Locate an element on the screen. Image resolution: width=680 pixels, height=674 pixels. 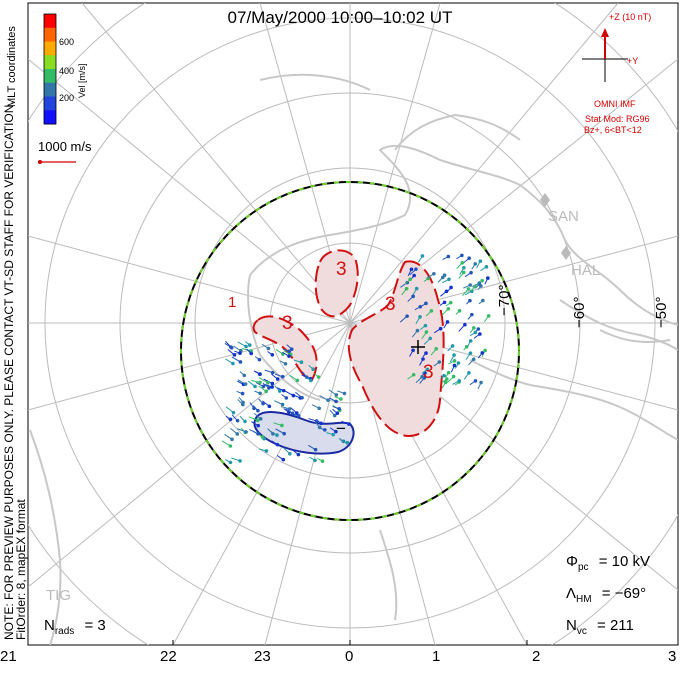
nvc-subscript: vc is located at coordinates (581, 631).